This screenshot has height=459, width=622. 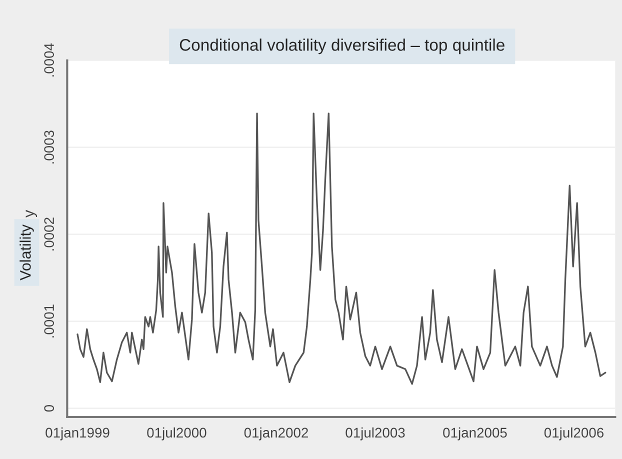 I want to click on text: Volatility, so click(x=27, y=252).